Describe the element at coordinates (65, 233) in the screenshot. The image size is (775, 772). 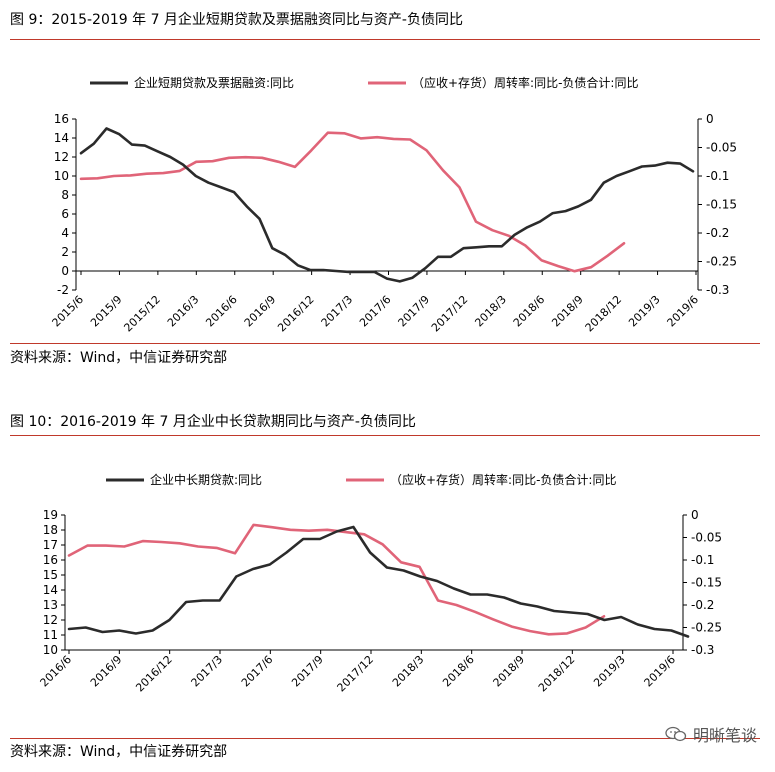
I see `y-left-tick-label: 4` at that location.